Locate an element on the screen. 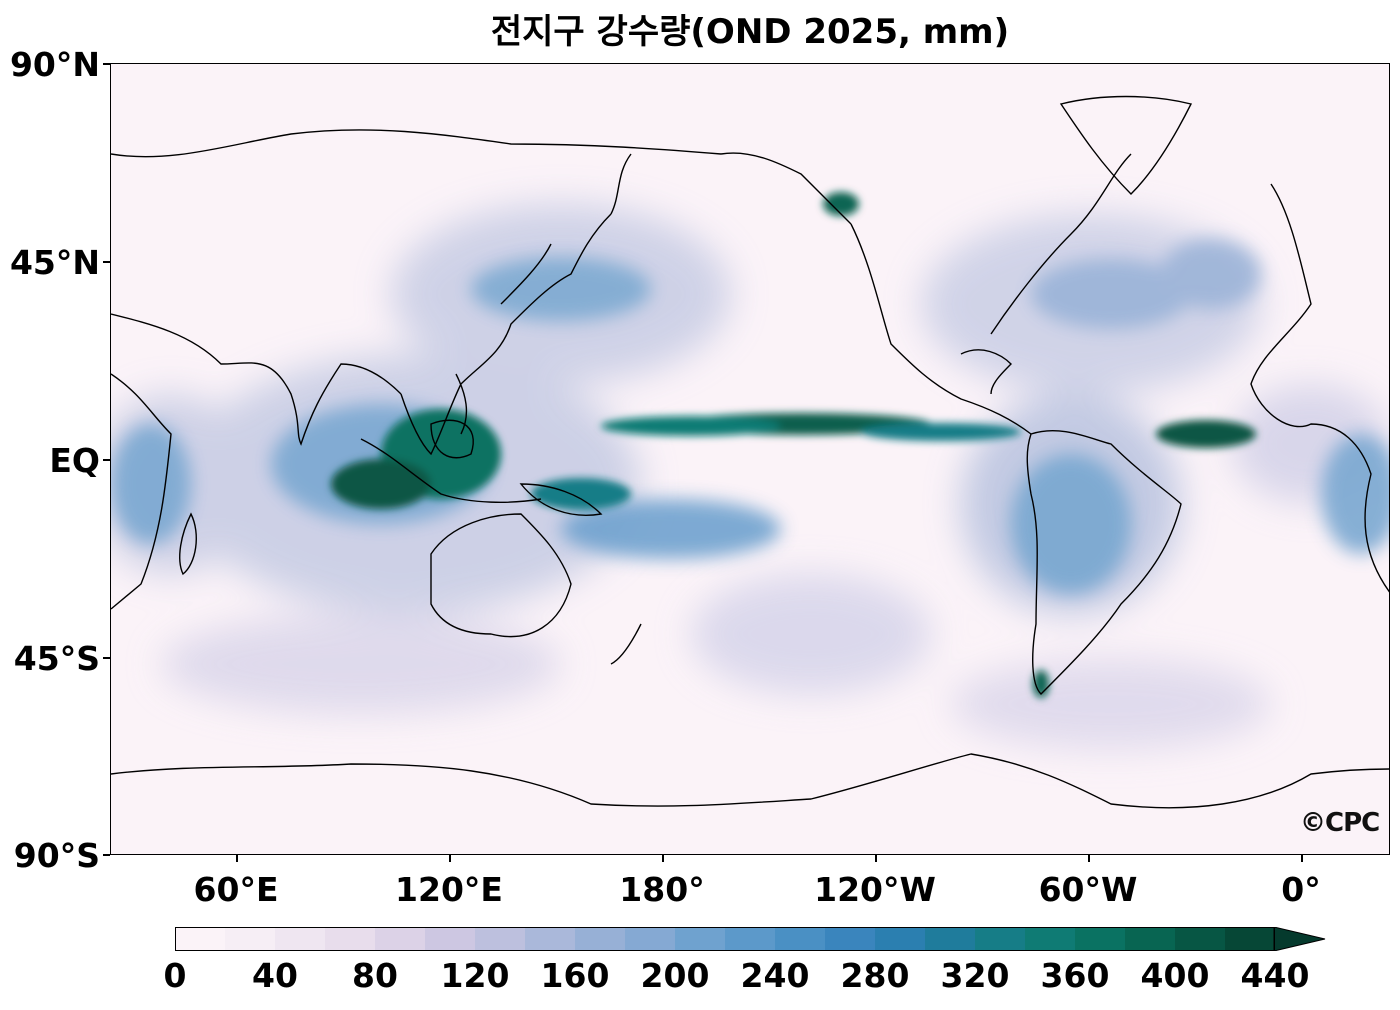  colorbar-tick-label: 280 is located at coordinates (875, 975).